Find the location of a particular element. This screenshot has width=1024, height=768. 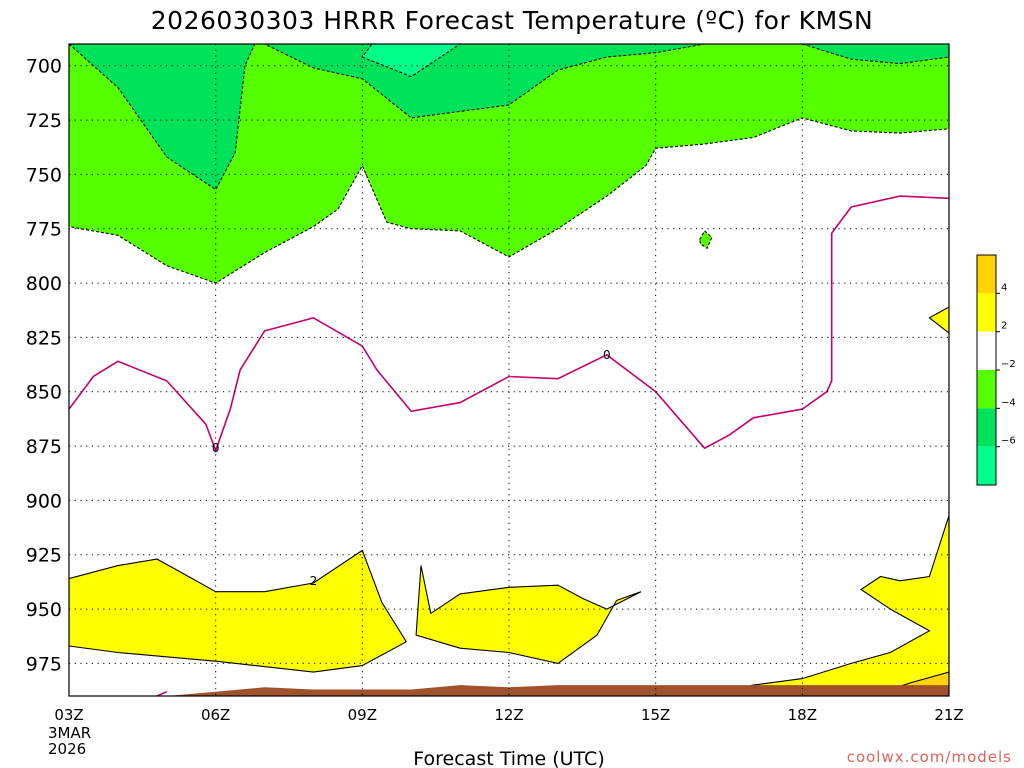

y-tick-label: 750 is located at coordinates (44, 175).